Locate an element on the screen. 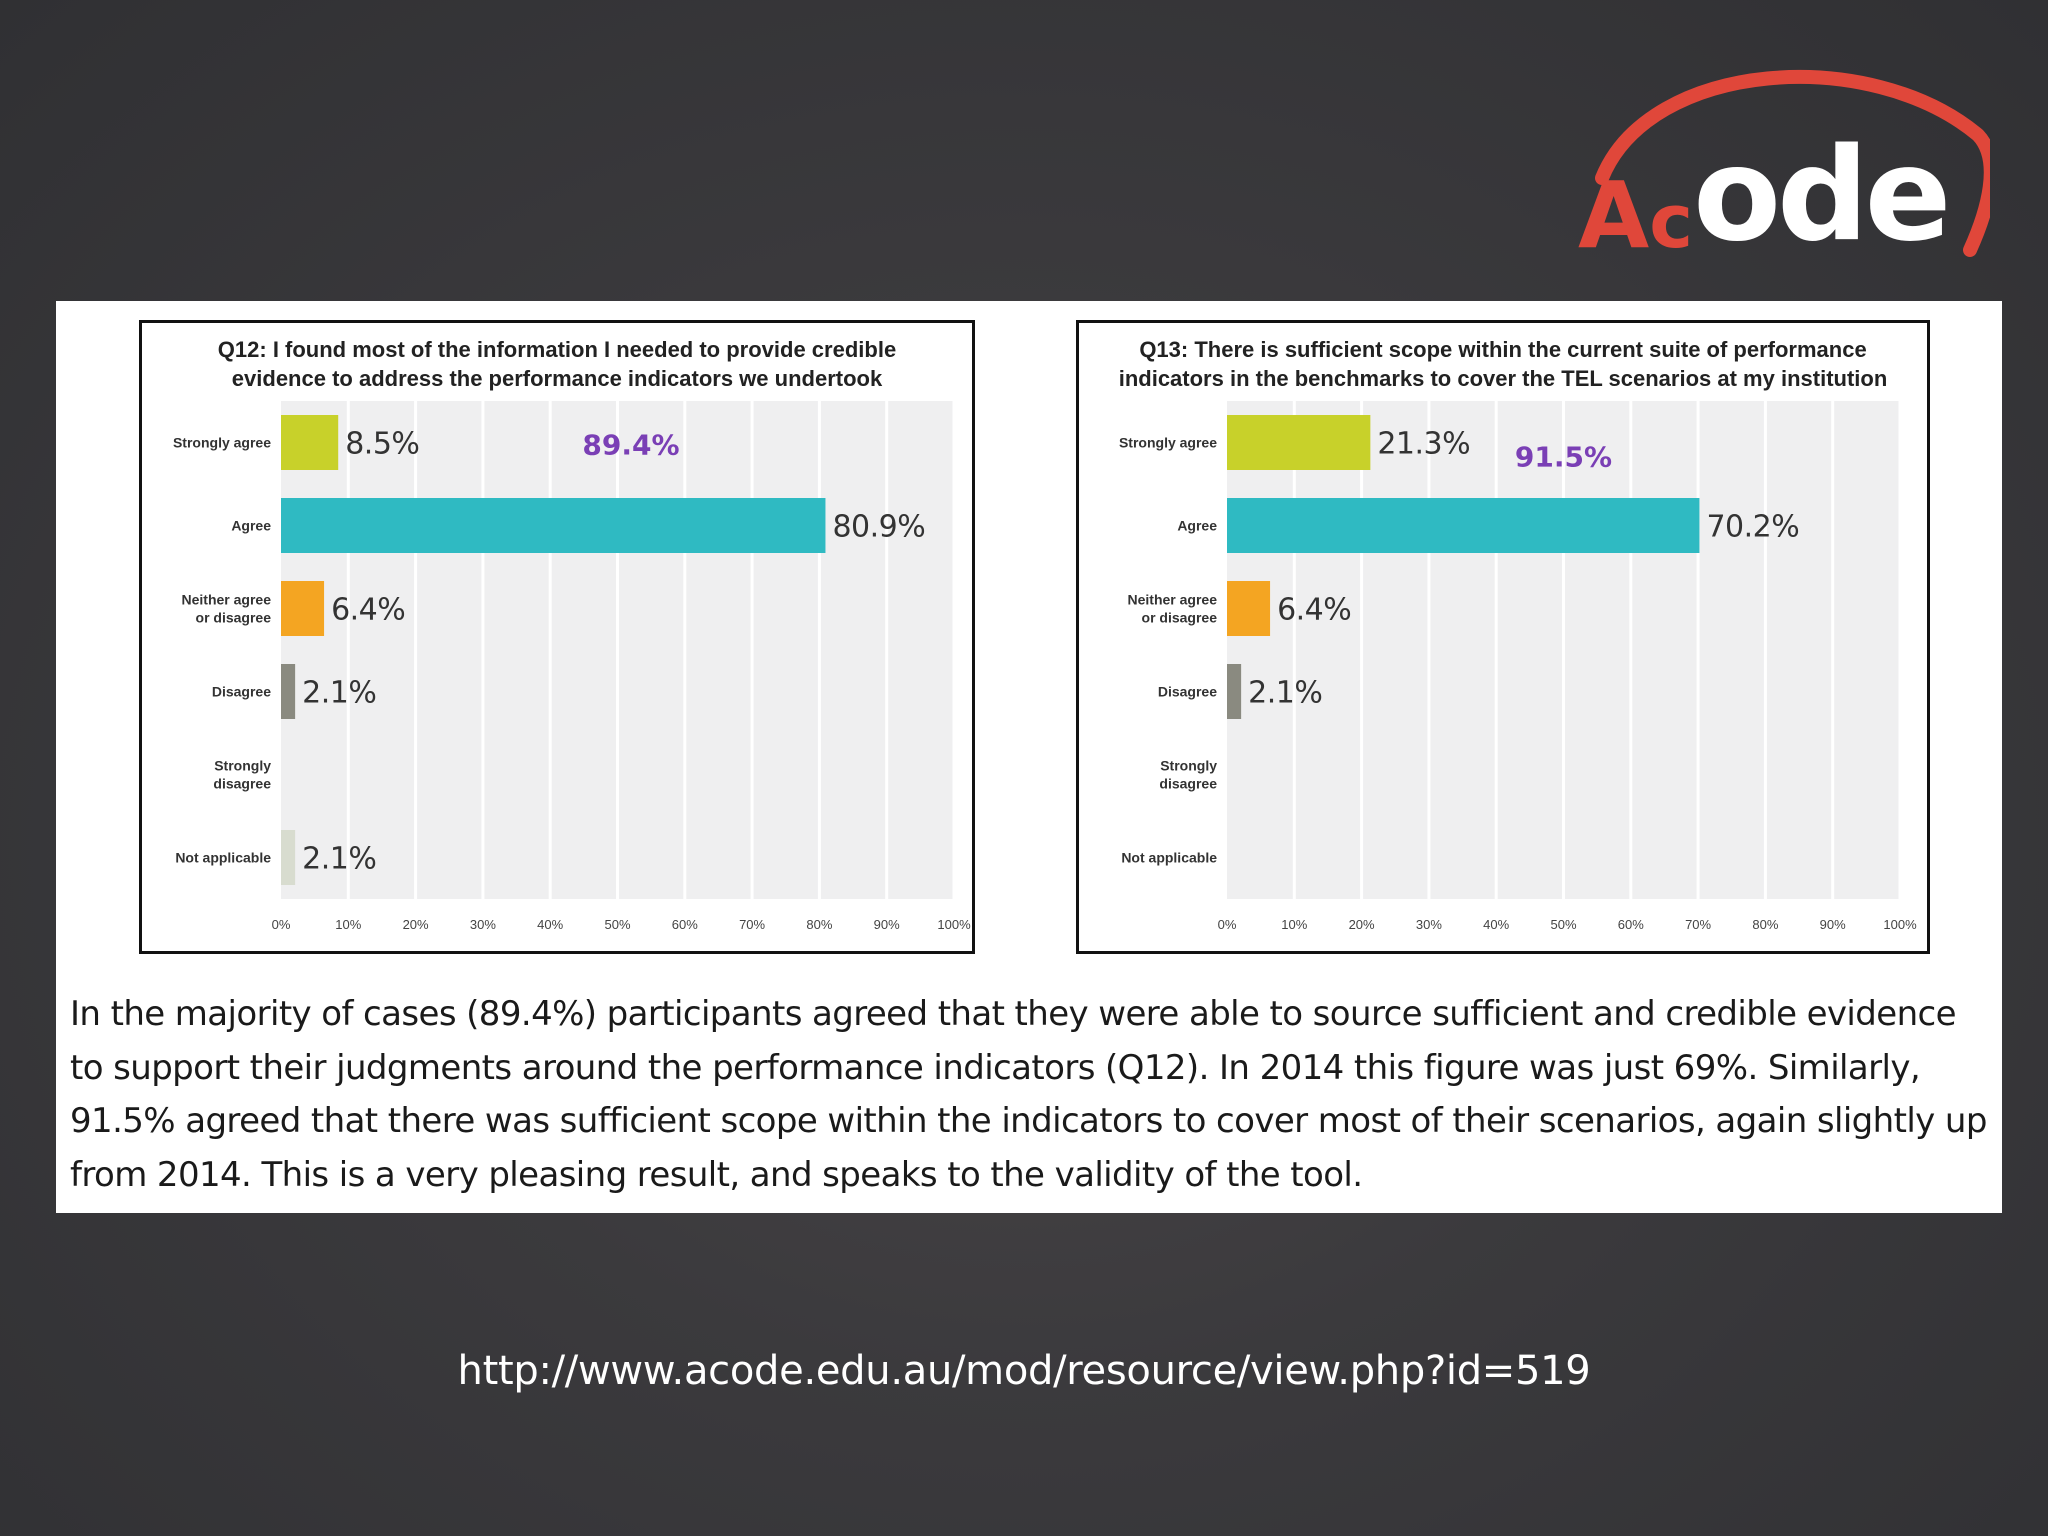 This screenshot has width=2048, height=1536. bar-not-applicable is located at coordinates (288, 857).